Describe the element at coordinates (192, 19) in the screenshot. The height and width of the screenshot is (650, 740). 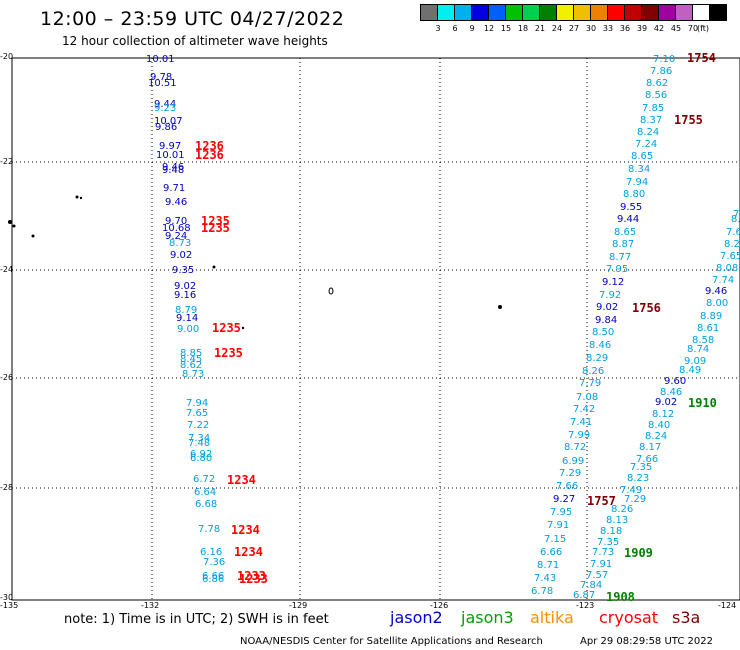
I see `map-title: 12:00 – 23:59 UTC 04/27/2022` at that location.